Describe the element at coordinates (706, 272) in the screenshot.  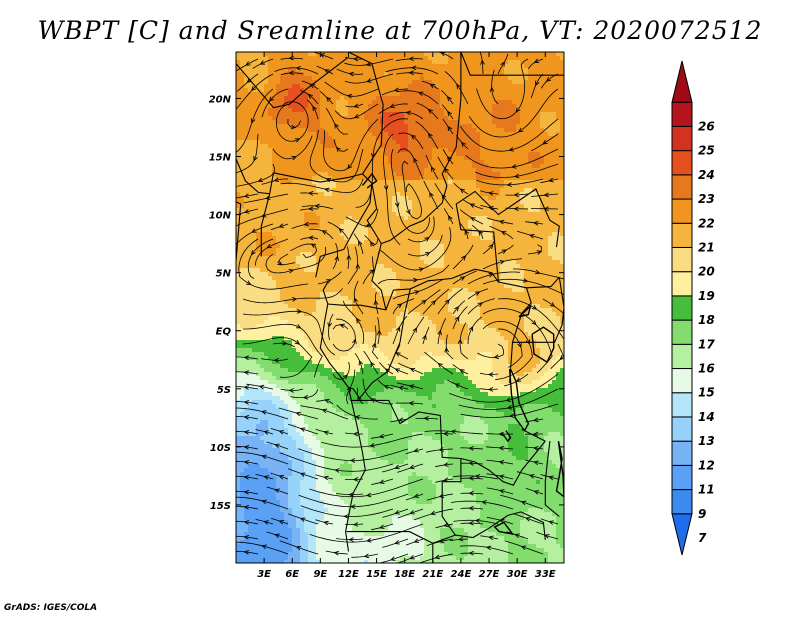
I see `colorbar-label: 20` at that location.